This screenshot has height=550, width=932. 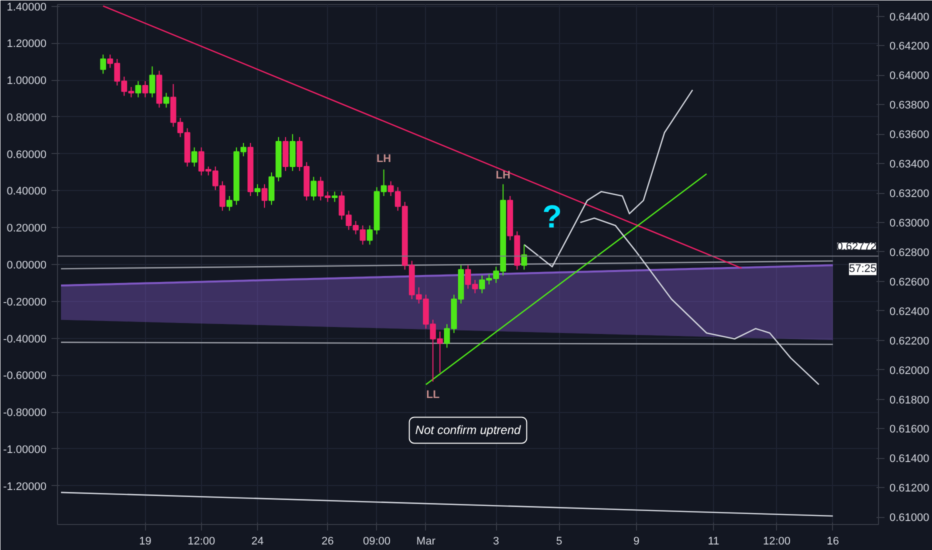 What do you see at coordinates (328, 542) in the screenshot?
I see `x-tick-label: 26` at bounding box center [328, 542].